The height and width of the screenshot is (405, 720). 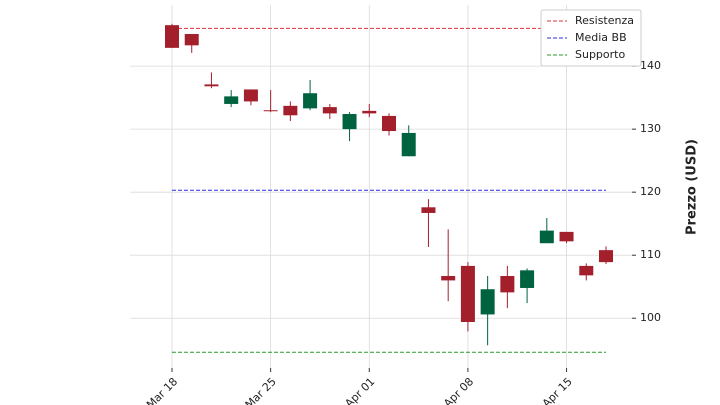 What do you see at coordinates (650, 65) in the screenshot?
I see `y-tick-label: 140` at bounding box center [650, 65].